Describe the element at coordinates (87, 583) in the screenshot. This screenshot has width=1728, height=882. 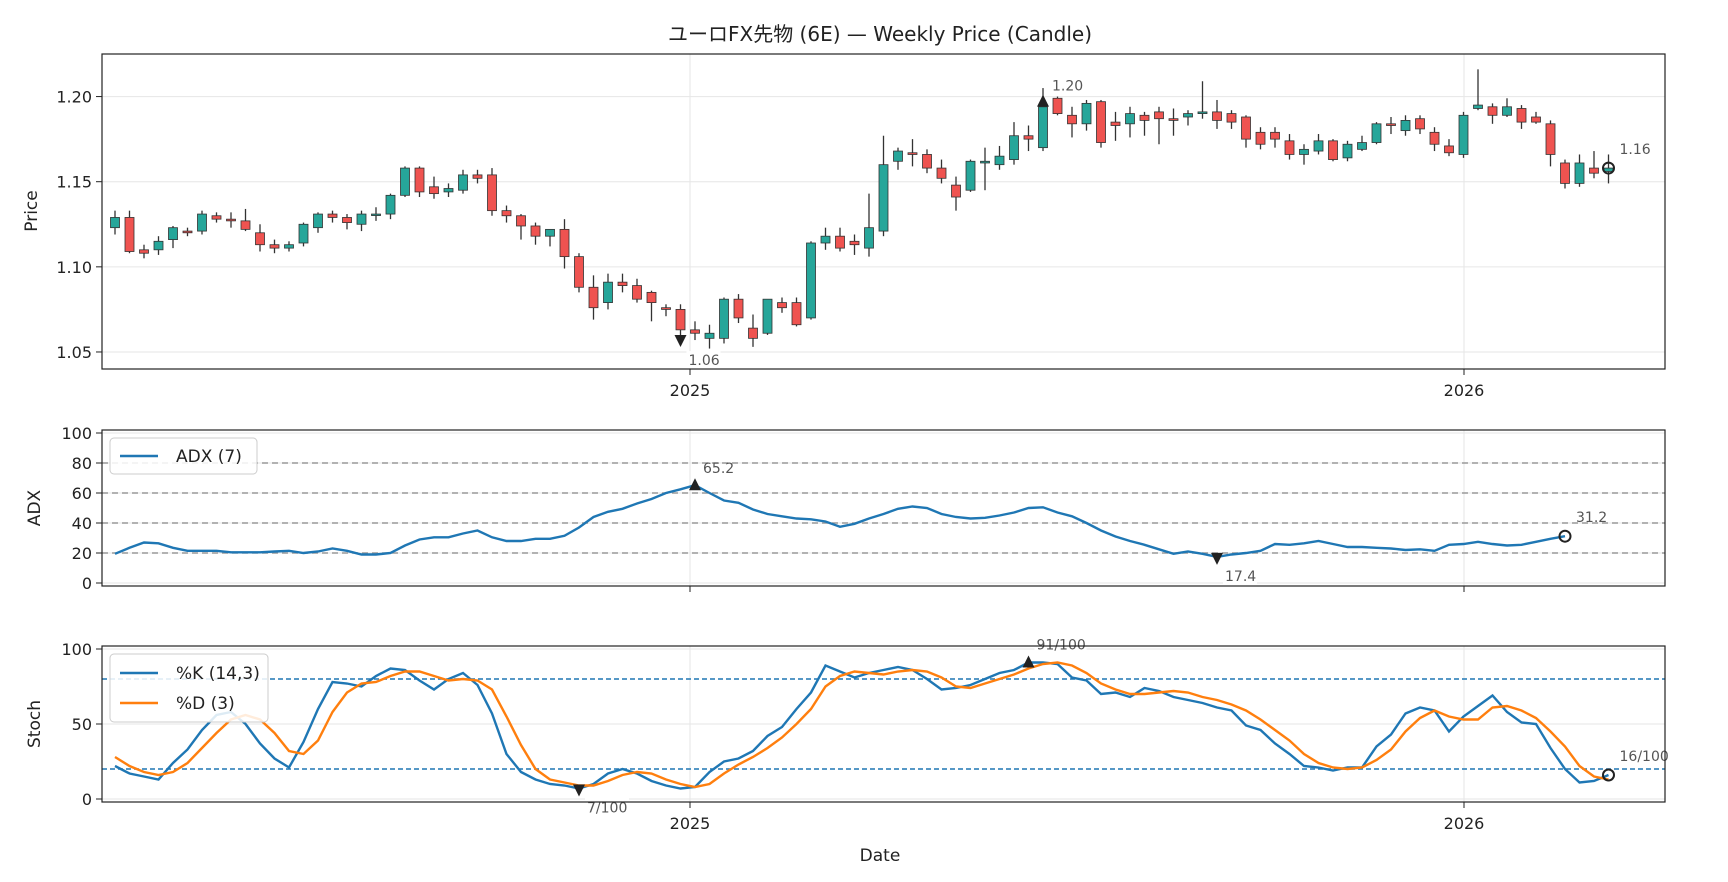
I see `y-tick-label: 0` at that location.